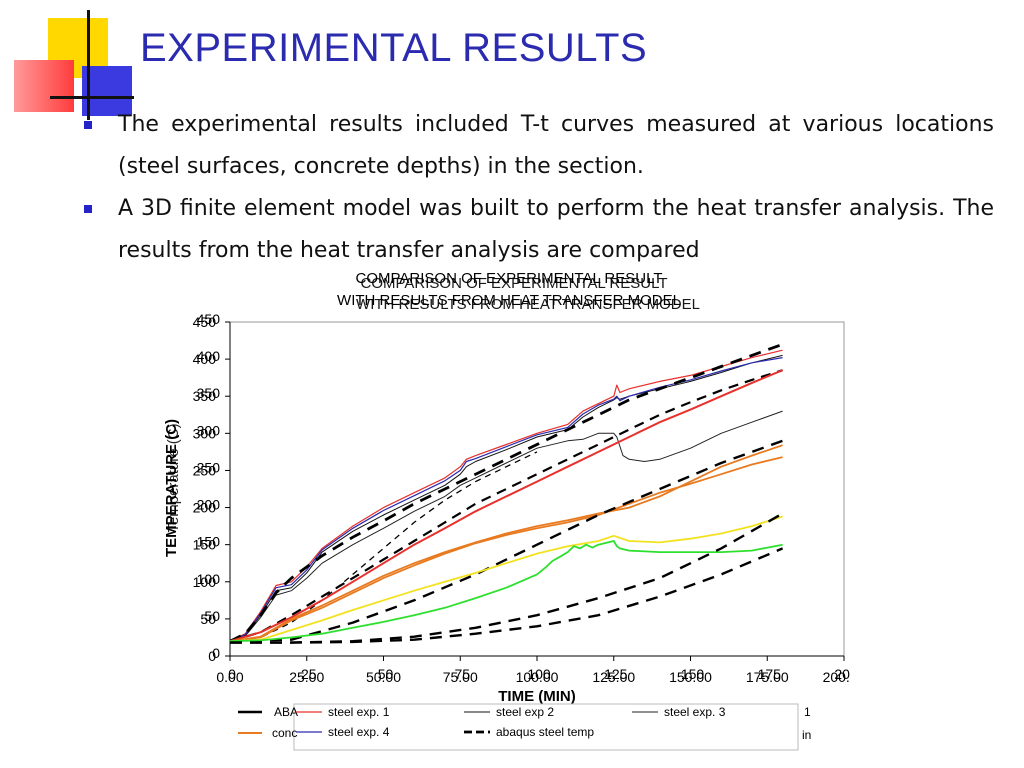 This screenshot has height=768, width=1024. Describe the element at coordinates (205, 359) in the screenshot. I see `y-tick-label: 400` at that location.